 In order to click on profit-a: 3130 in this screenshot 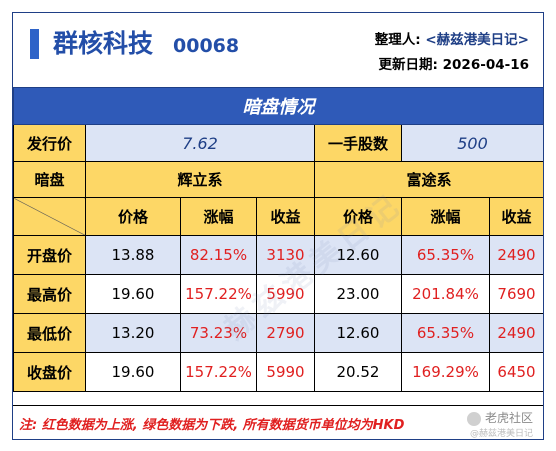, I will do `click(285, 255)`.